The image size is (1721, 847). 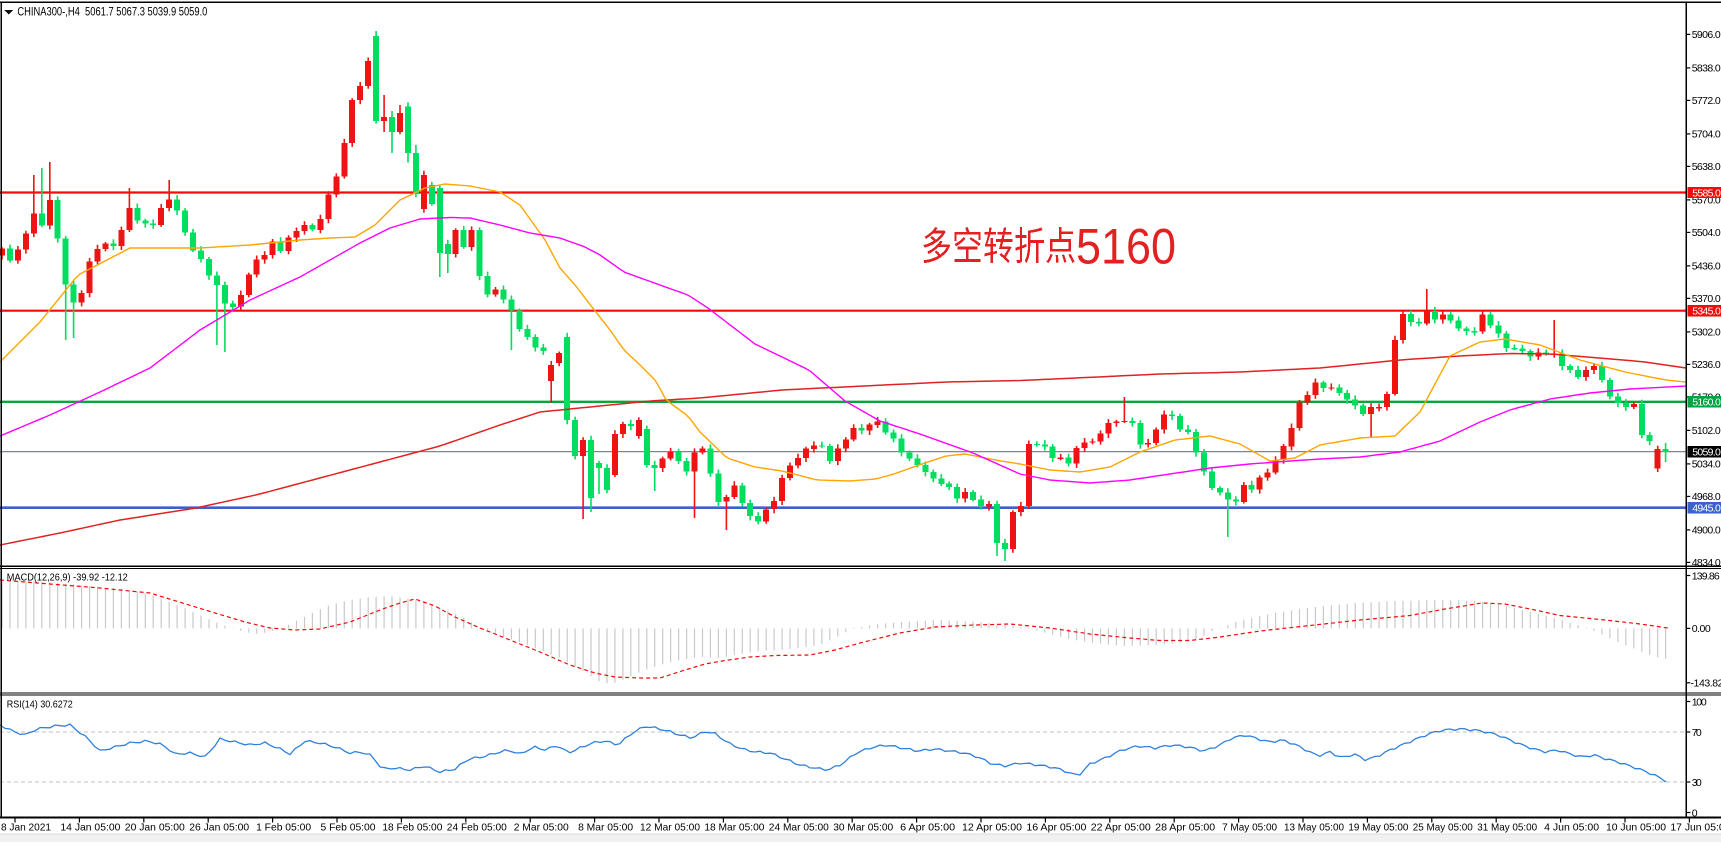 I want to click on svg-text: 5302.0, so click(x=1706, y=333).